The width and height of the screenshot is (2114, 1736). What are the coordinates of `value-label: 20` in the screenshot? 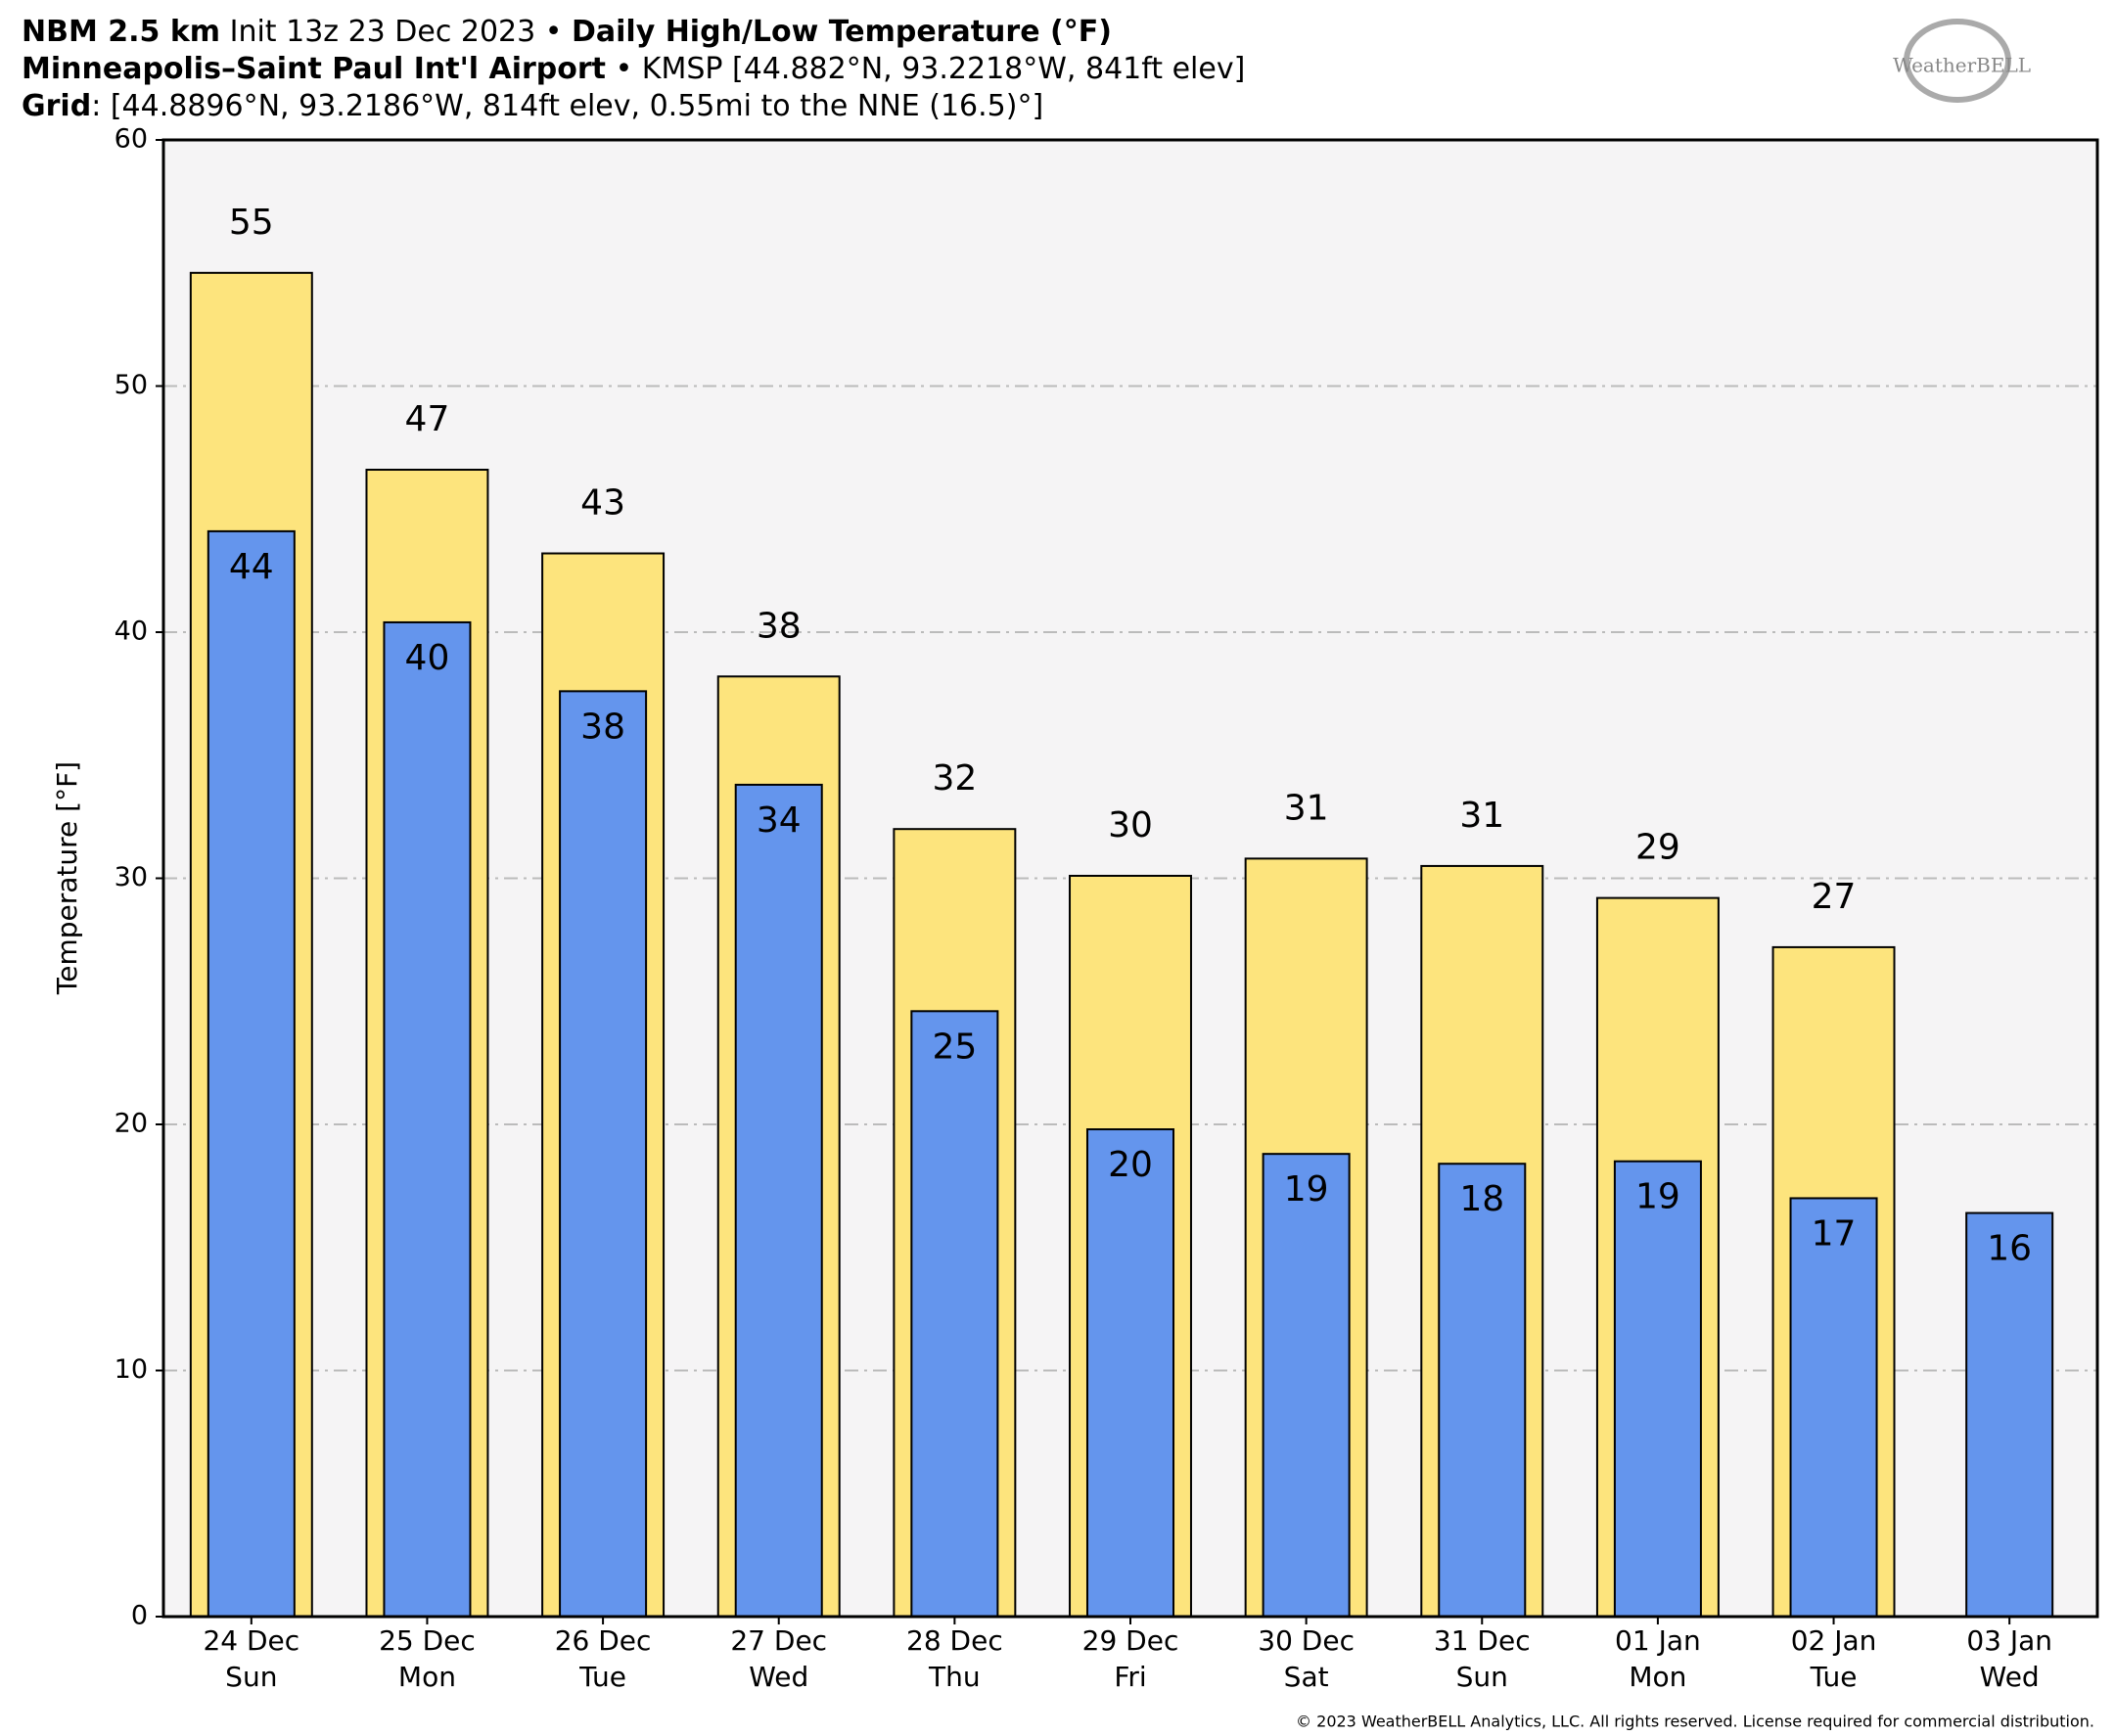 It's located at (1130, 1165).